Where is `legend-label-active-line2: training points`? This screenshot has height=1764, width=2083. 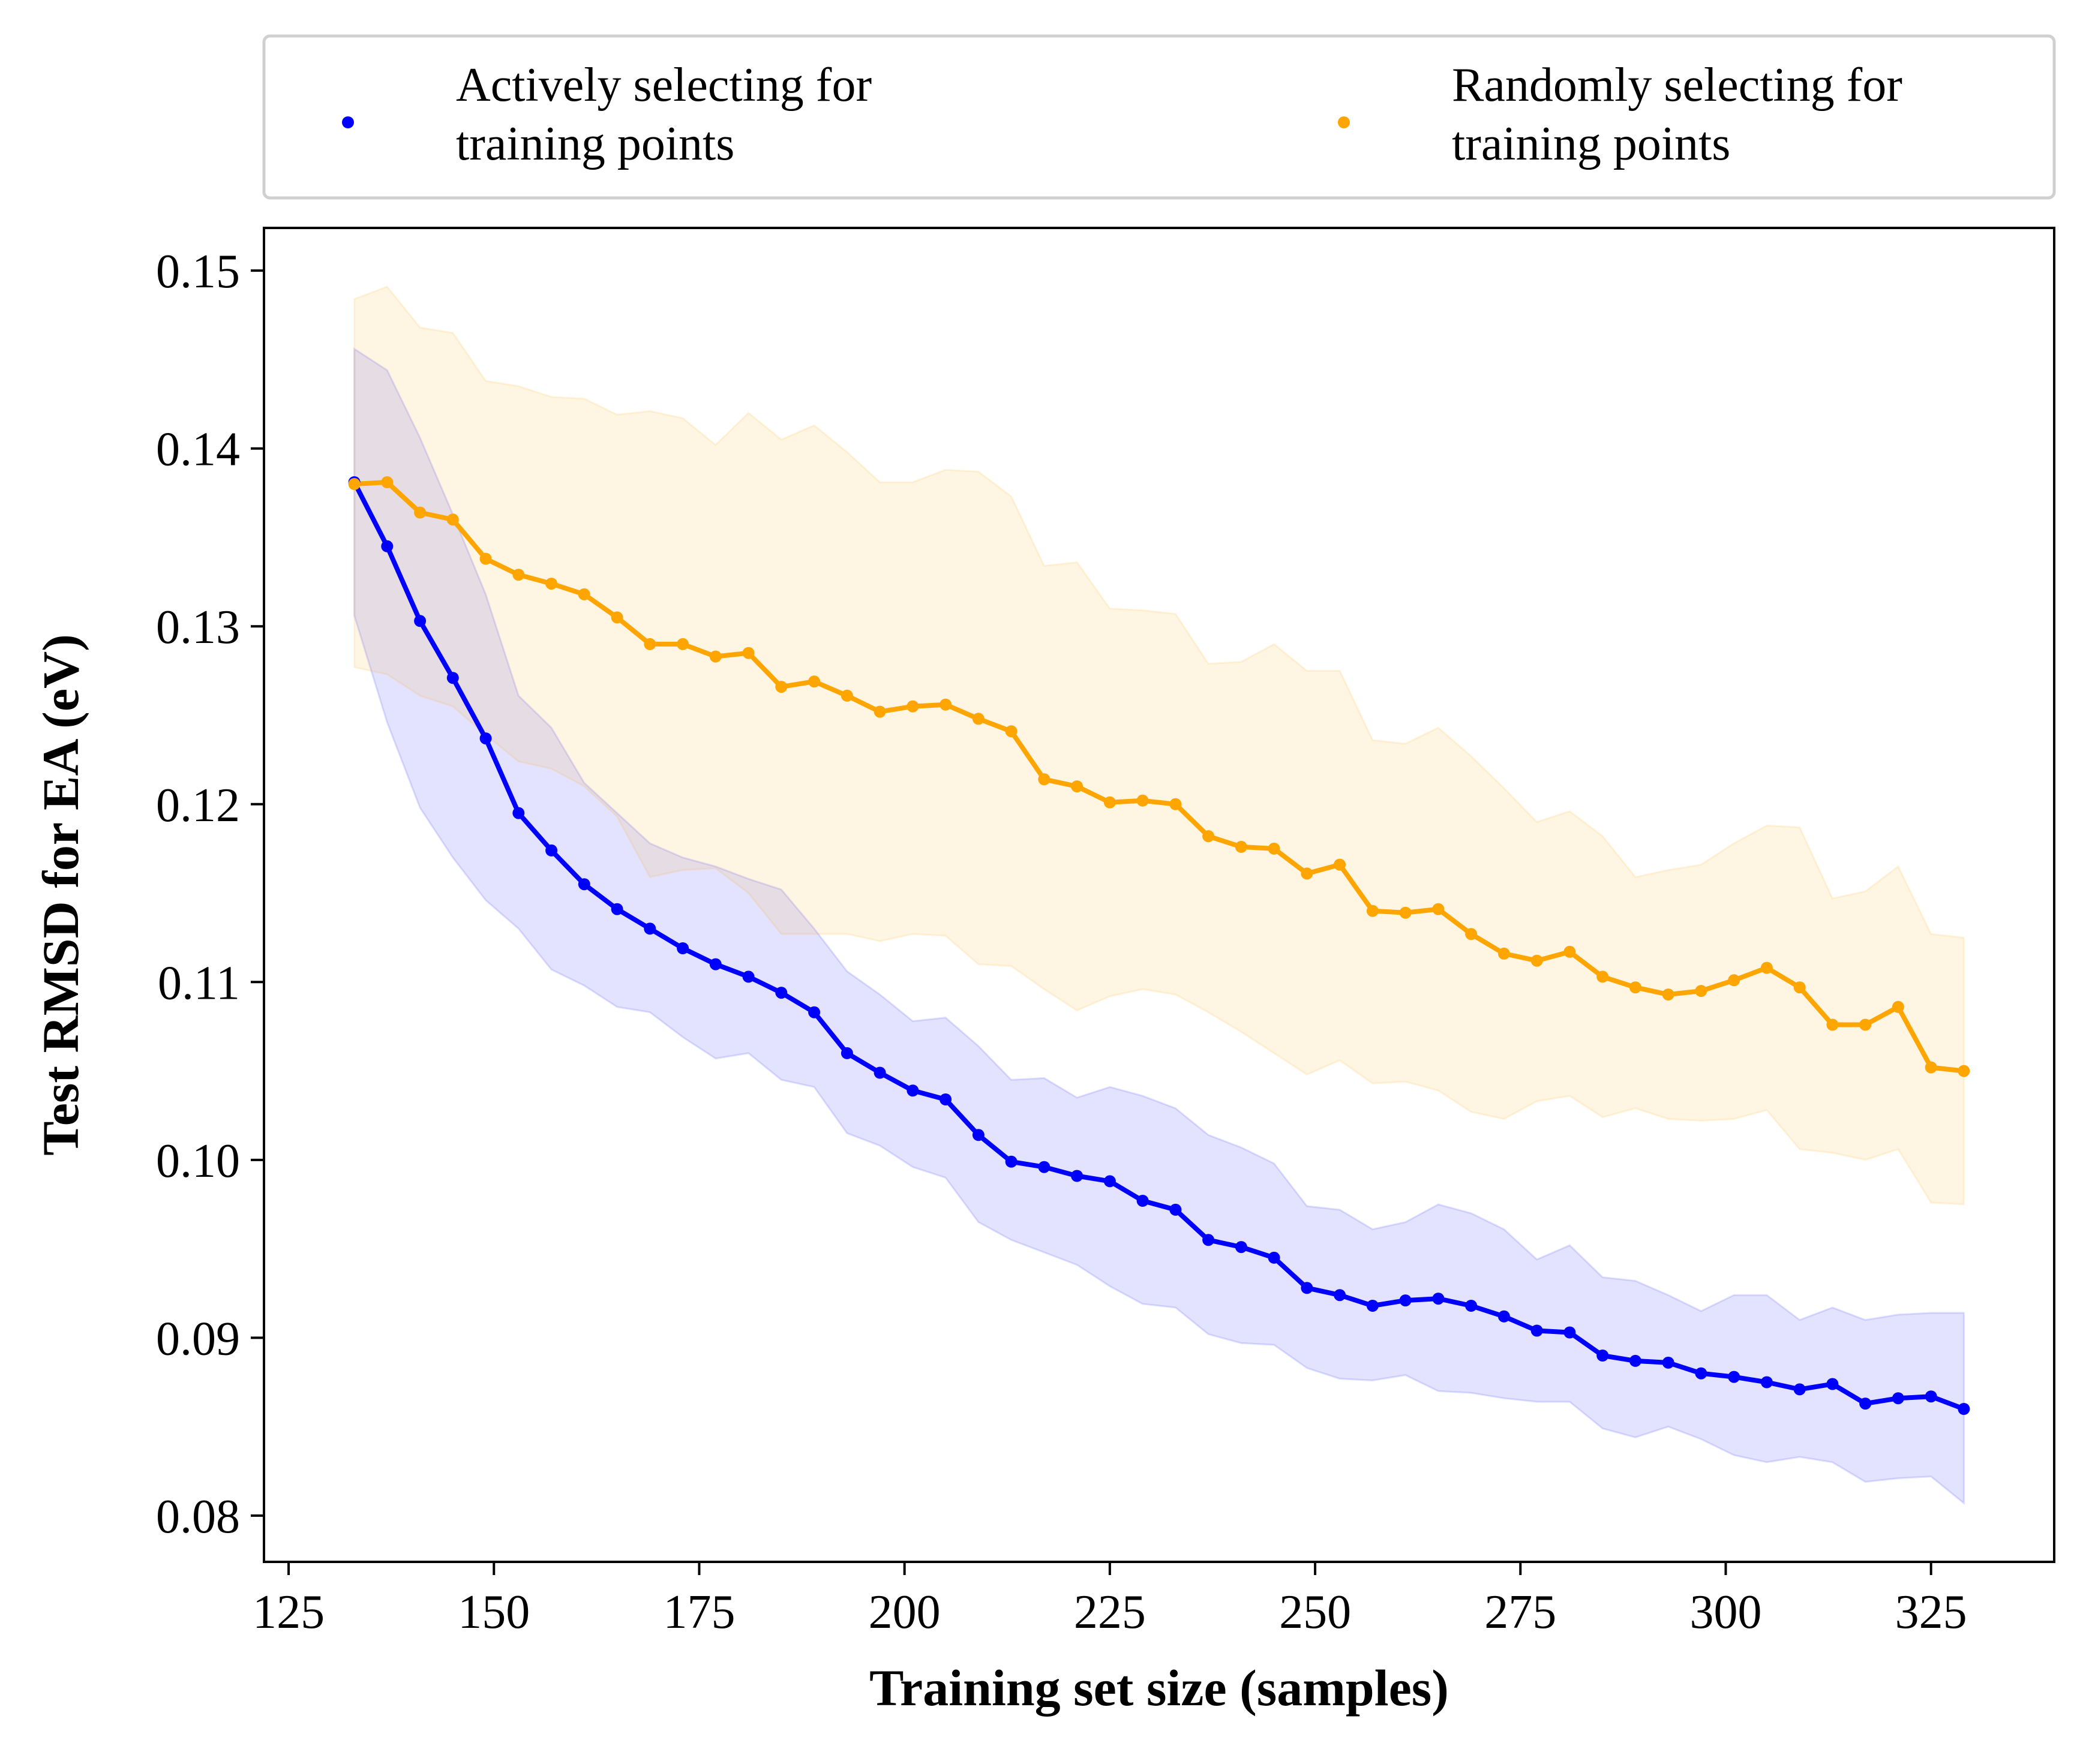
legend-label-active-line2: training points is located at coordinates (595, 144).